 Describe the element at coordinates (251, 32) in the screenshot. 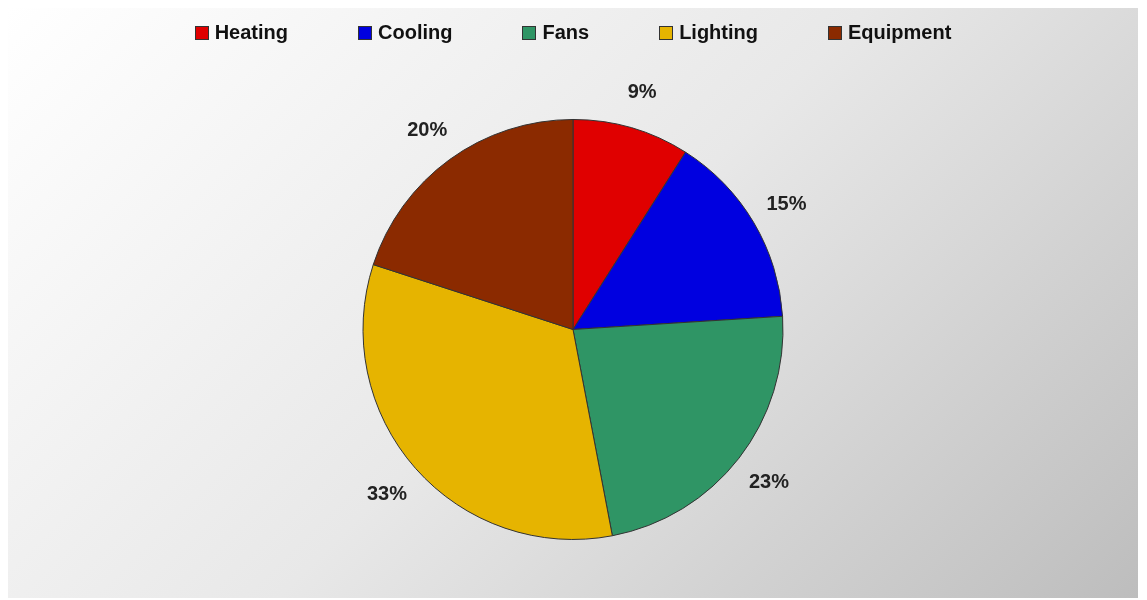

I see `legend-label: Heating` at that location.